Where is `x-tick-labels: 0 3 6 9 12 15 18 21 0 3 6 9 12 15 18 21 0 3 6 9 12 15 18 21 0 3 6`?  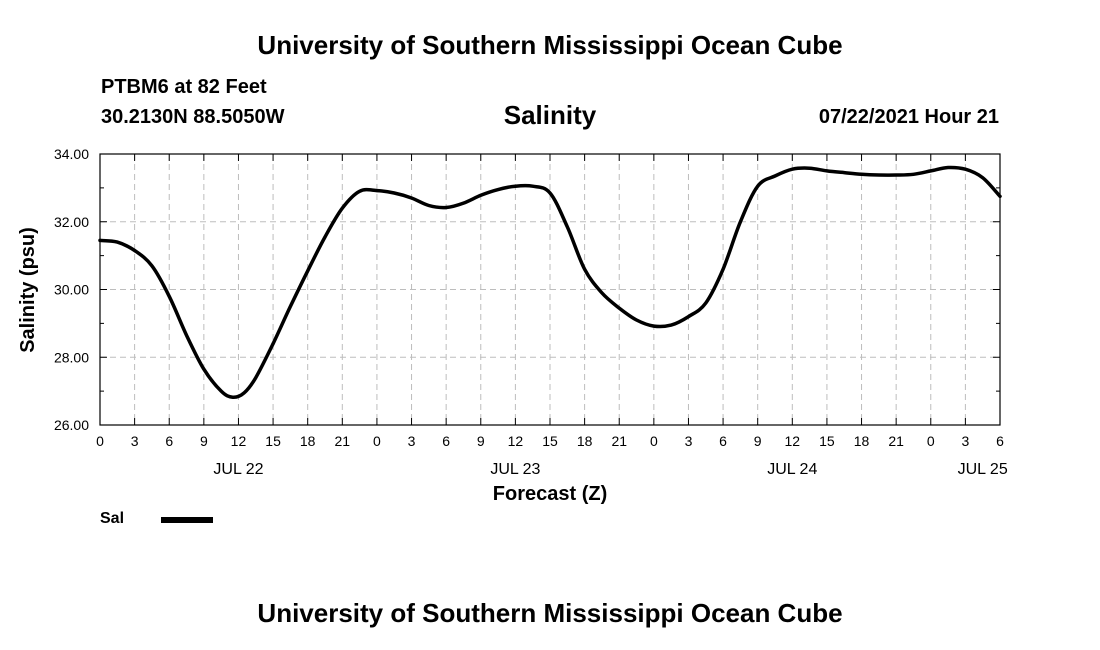
x-tick-labels: 0 3 6 9 12 15 18 21 0 3 6 9 12 15 18 21 0 3 6 9 12 15 18 21 0 3 6 is located at coordinates (550, 441).